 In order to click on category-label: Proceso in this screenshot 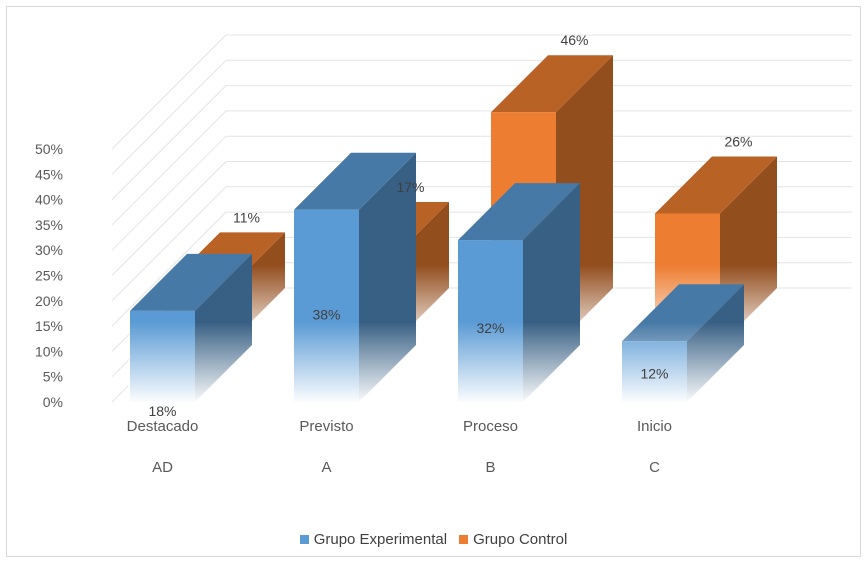, I will do `click(490, 426)`.